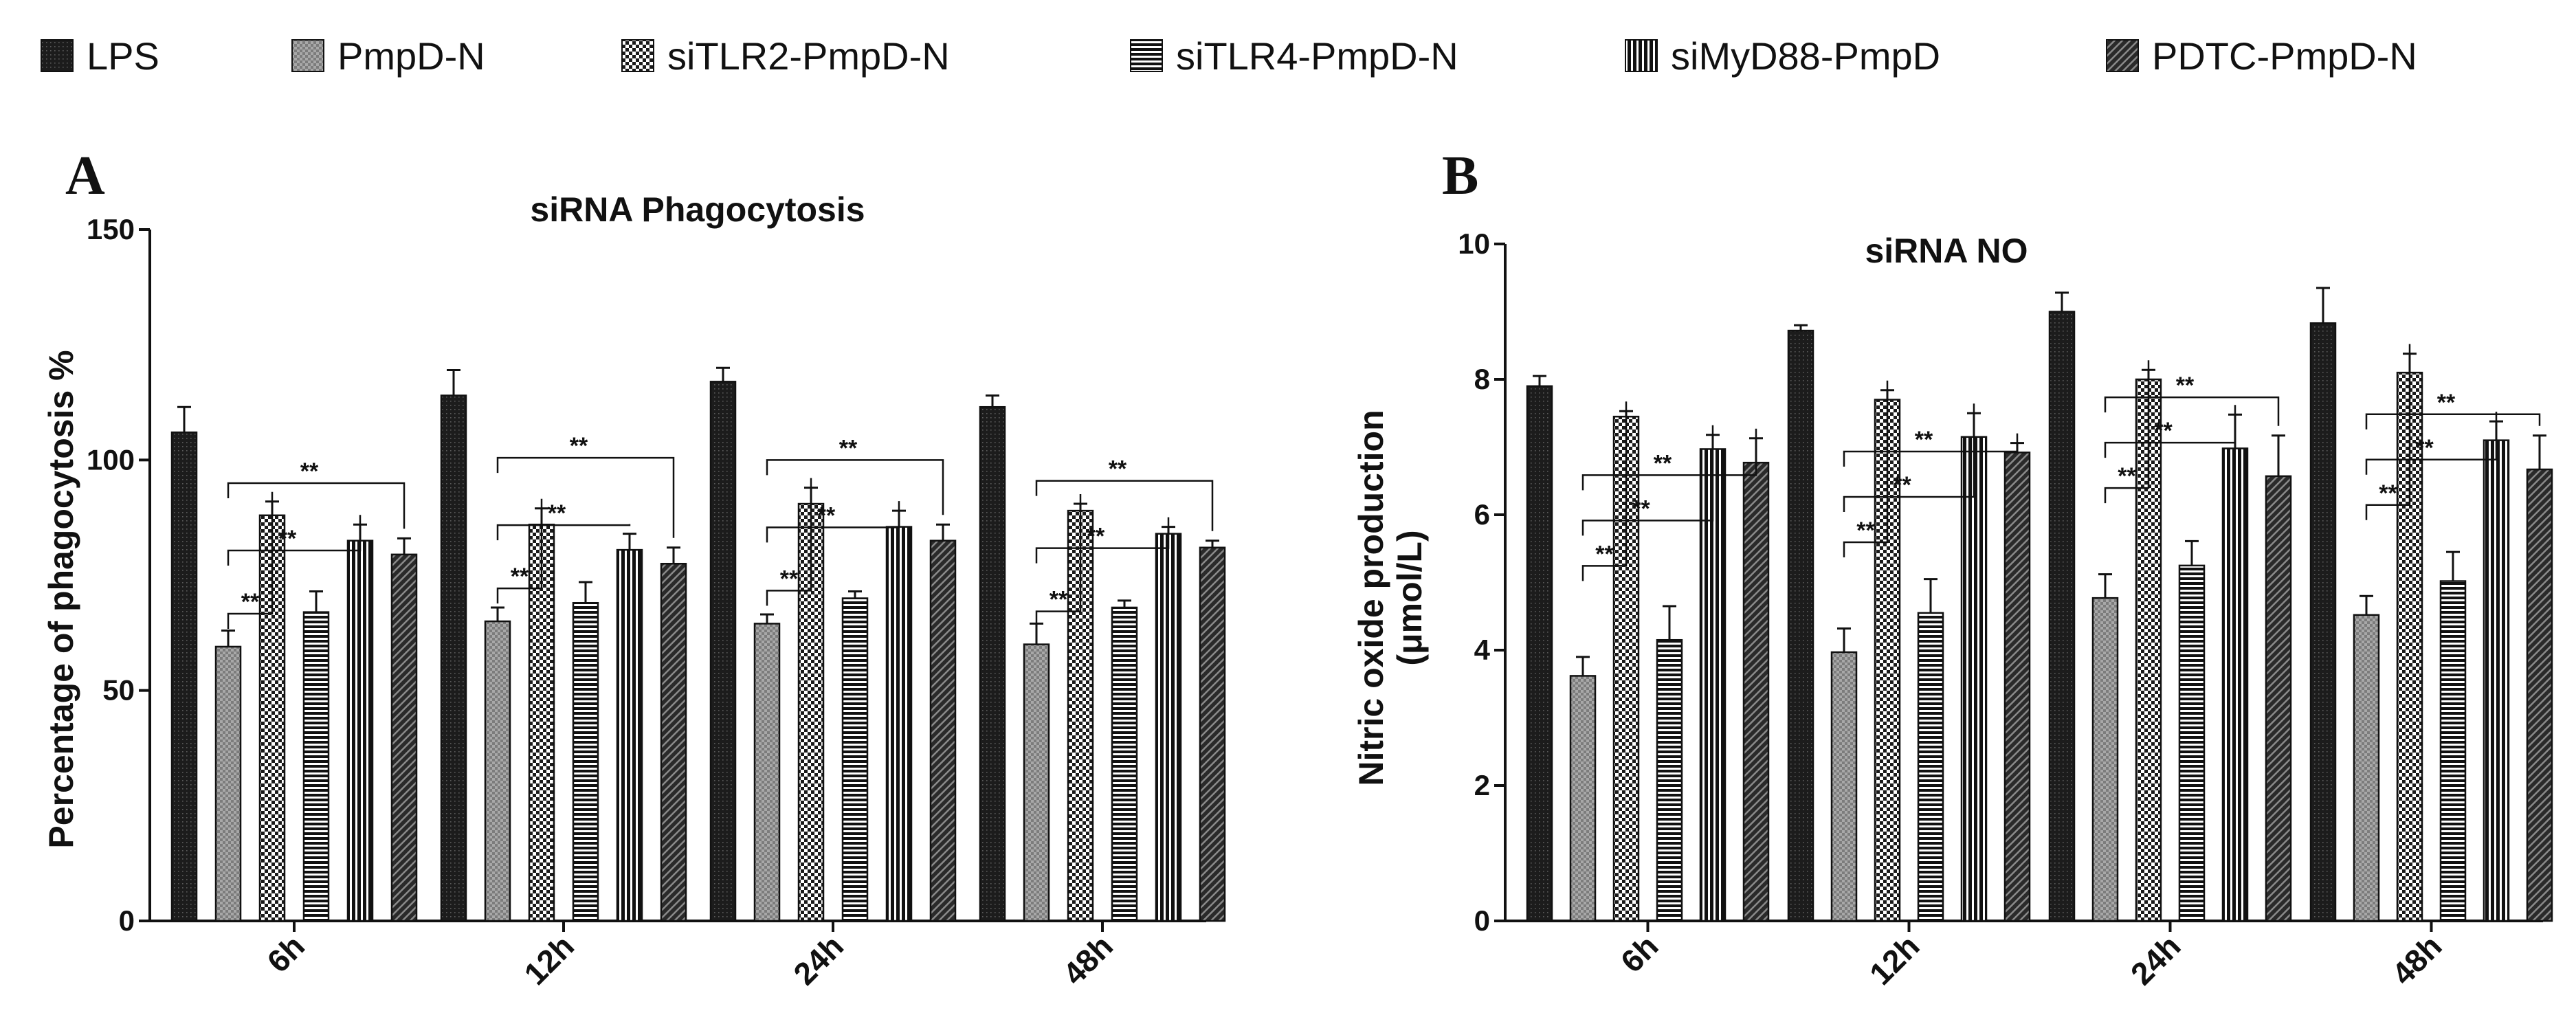 Image resolution: width=2576 pixels, height=1035 pixels. Describe the element at coordinates (1410, 597) in the screenshot. I see `y-axis-label-b-line2: (μmol/L)` at that location.